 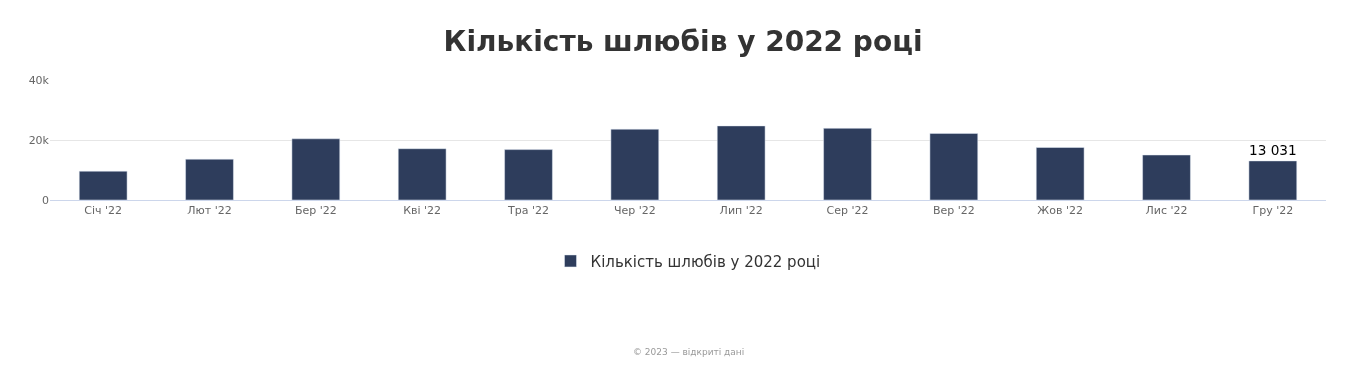 I want to click on x-tick-label: Лис '22, so click(x=1166, y=211).